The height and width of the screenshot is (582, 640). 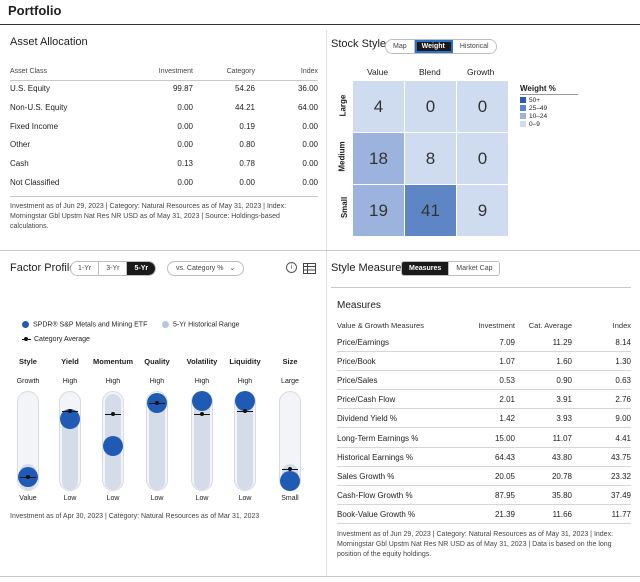 What do you see at coordinates (561, 457) in the screenshot?
I see `measure-category: 43.80` at bounding box center [561, 457].